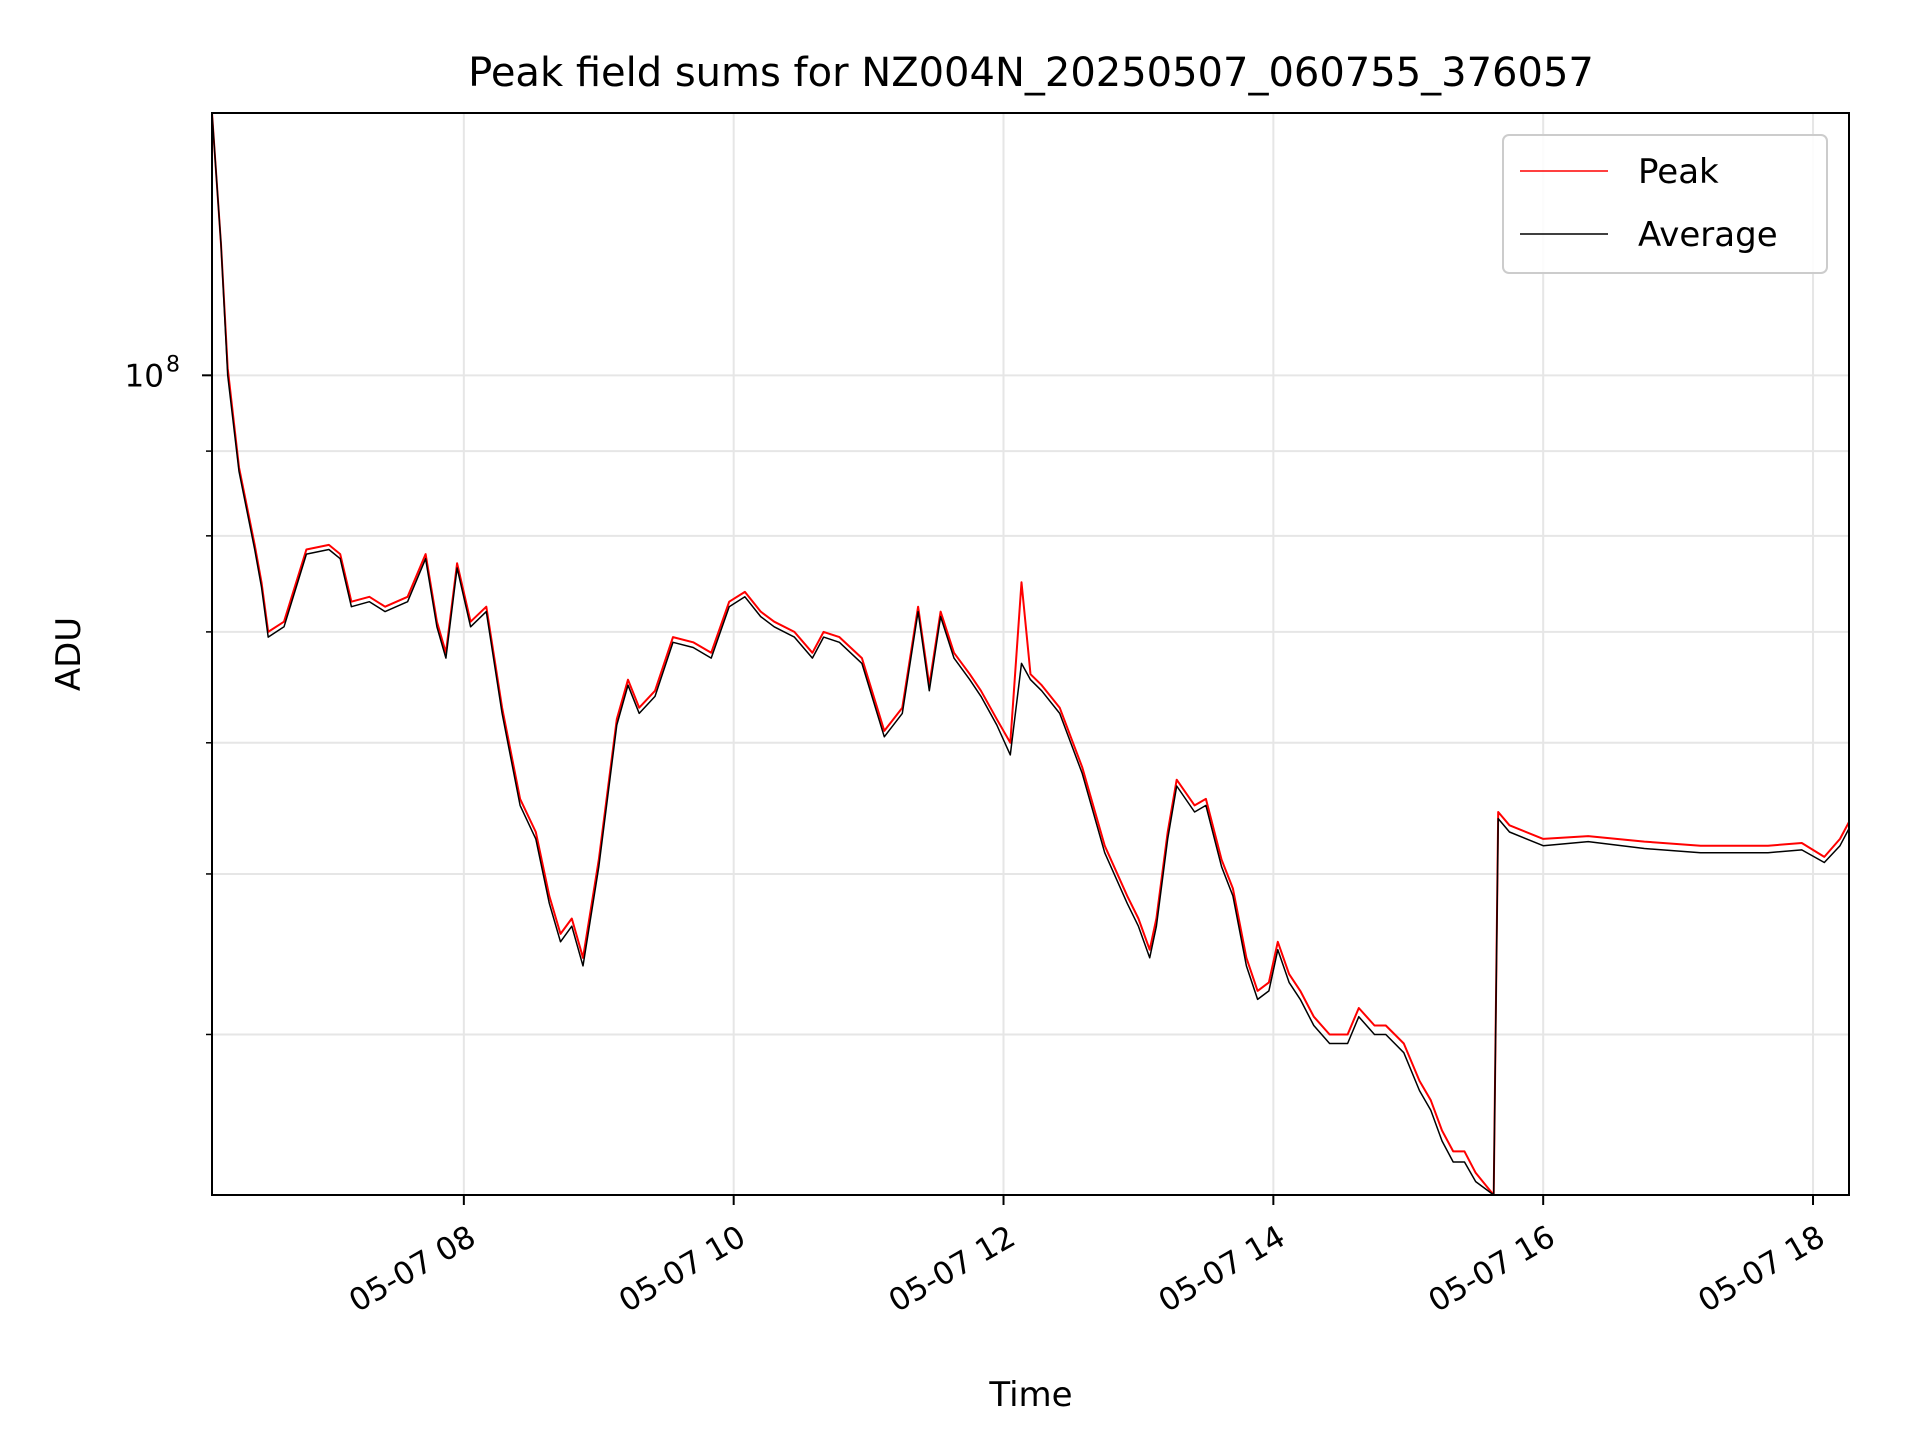 The image size is (1920, 1440). What do you see at coordinates (144, 376) in the screenshot?
I see `y-tick-label: 10` at bounding box center [144, 376].